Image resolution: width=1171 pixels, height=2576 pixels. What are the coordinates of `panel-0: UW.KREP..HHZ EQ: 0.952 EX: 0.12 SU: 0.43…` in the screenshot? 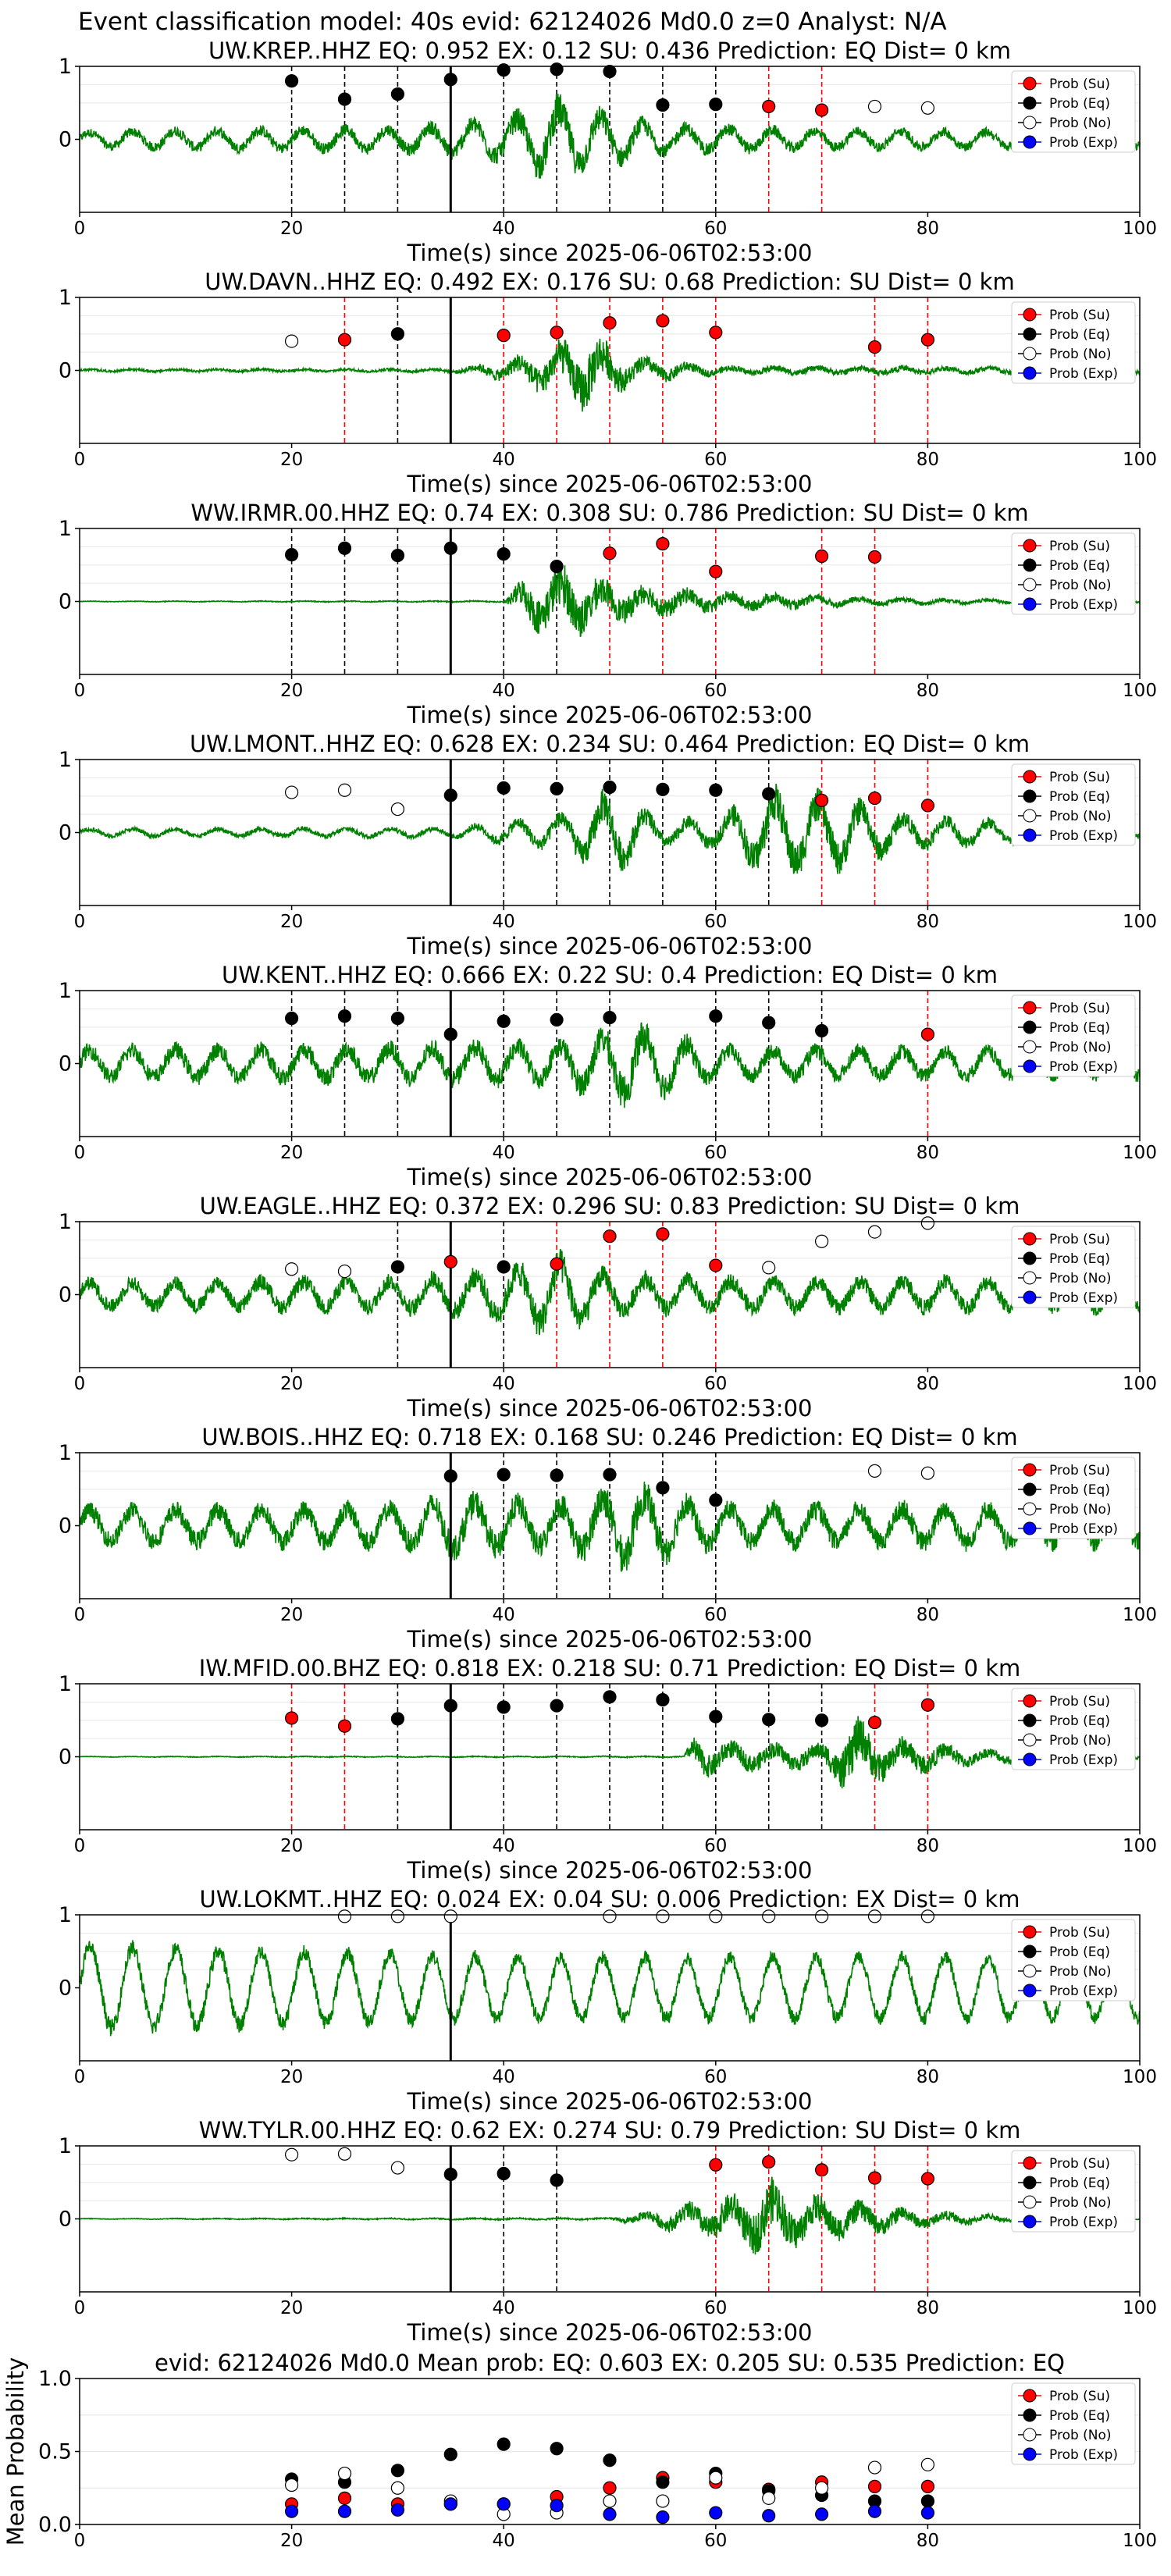 It's located at (608, 151).